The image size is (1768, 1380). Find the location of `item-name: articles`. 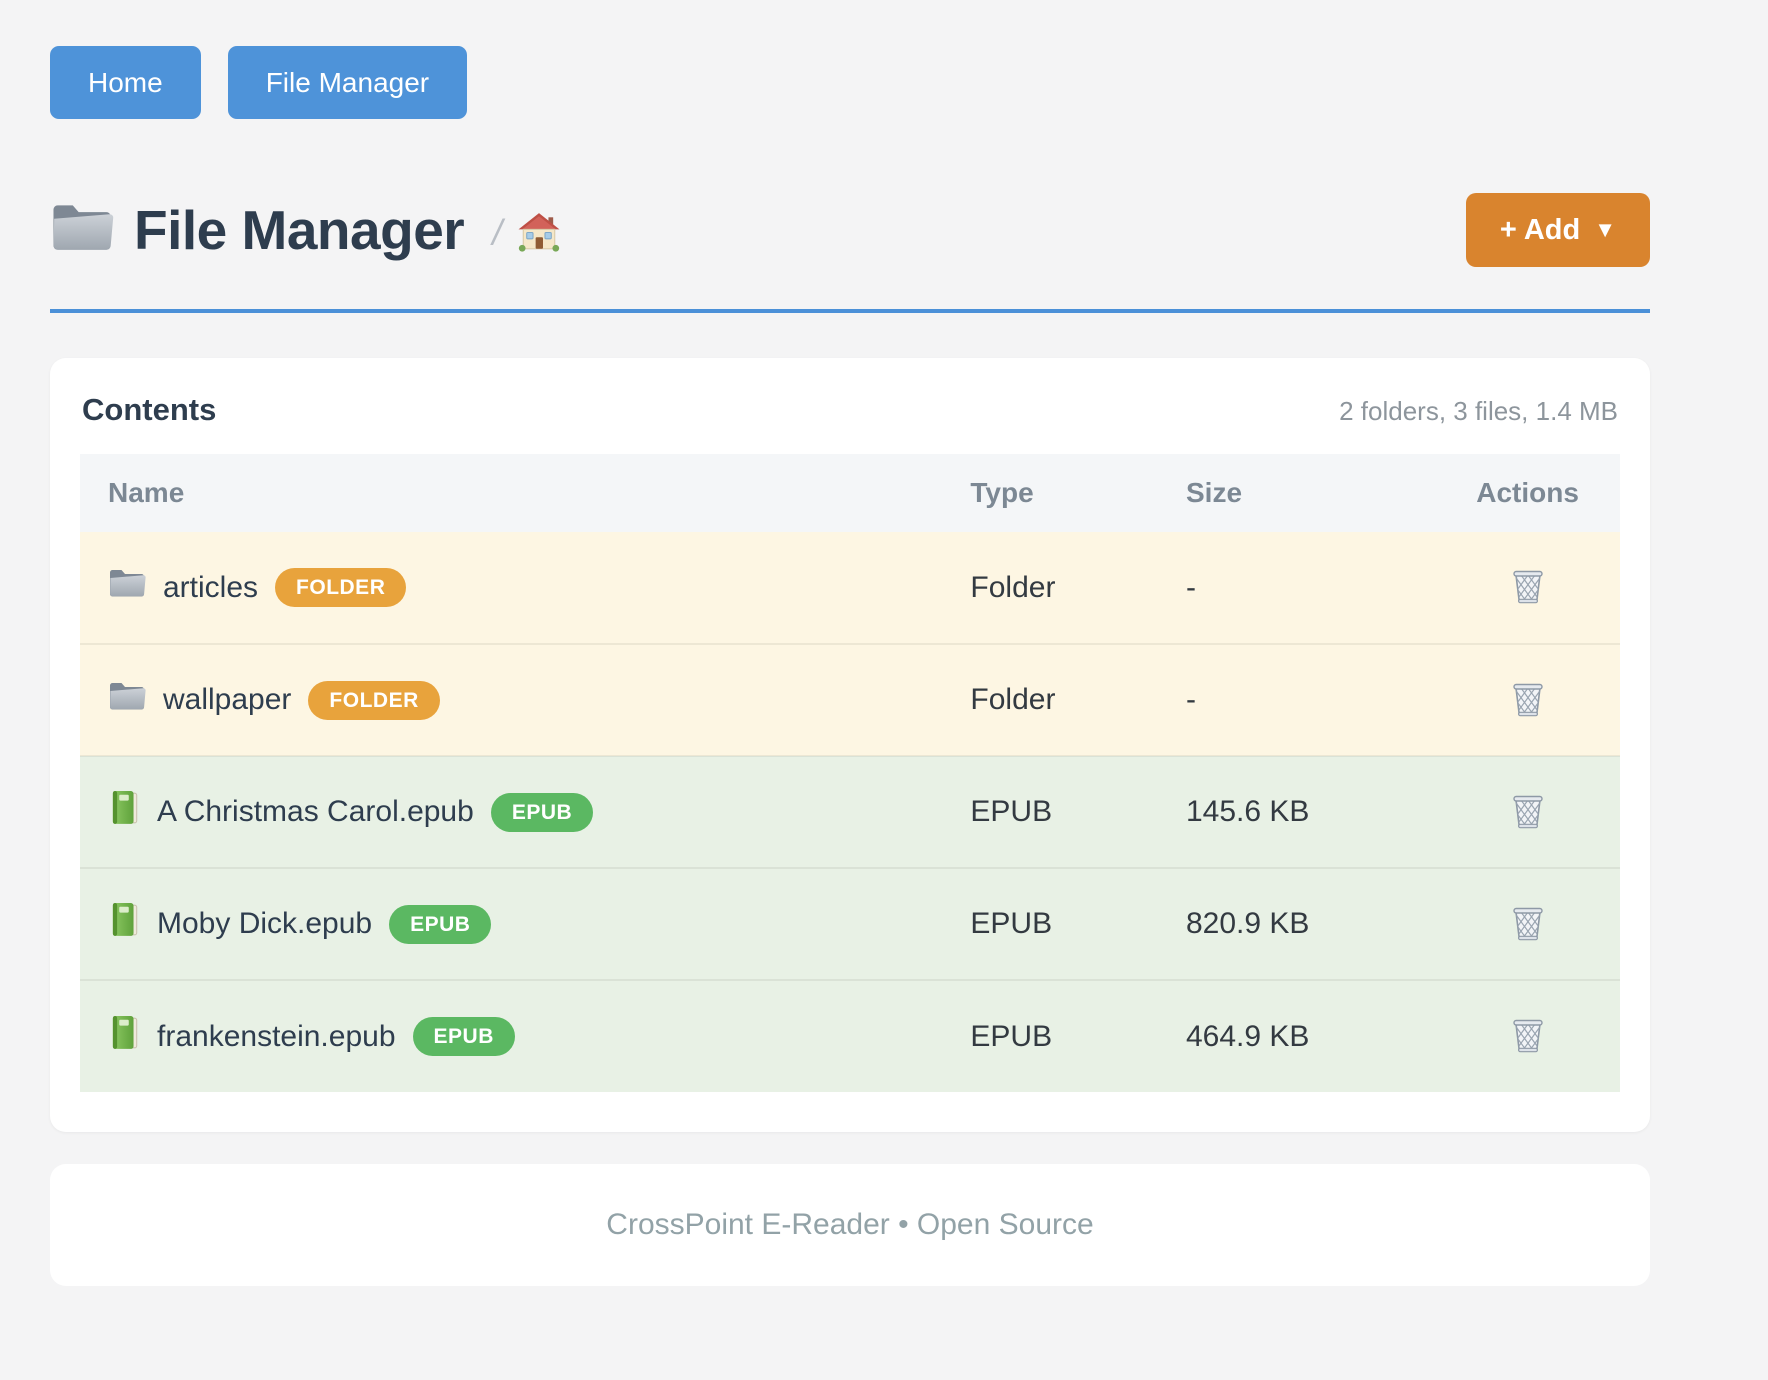

item-name: articles is located at coordinates (211, 587).